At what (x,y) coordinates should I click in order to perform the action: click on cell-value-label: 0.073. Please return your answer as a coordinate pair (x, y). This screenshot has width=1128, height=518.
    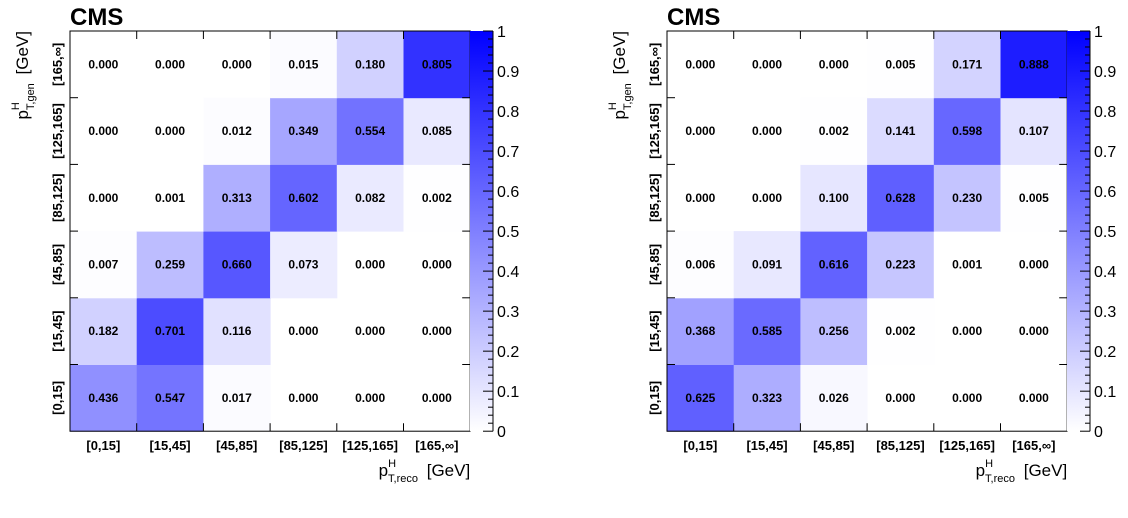
    Looking at the image, I should click on (303, 264).